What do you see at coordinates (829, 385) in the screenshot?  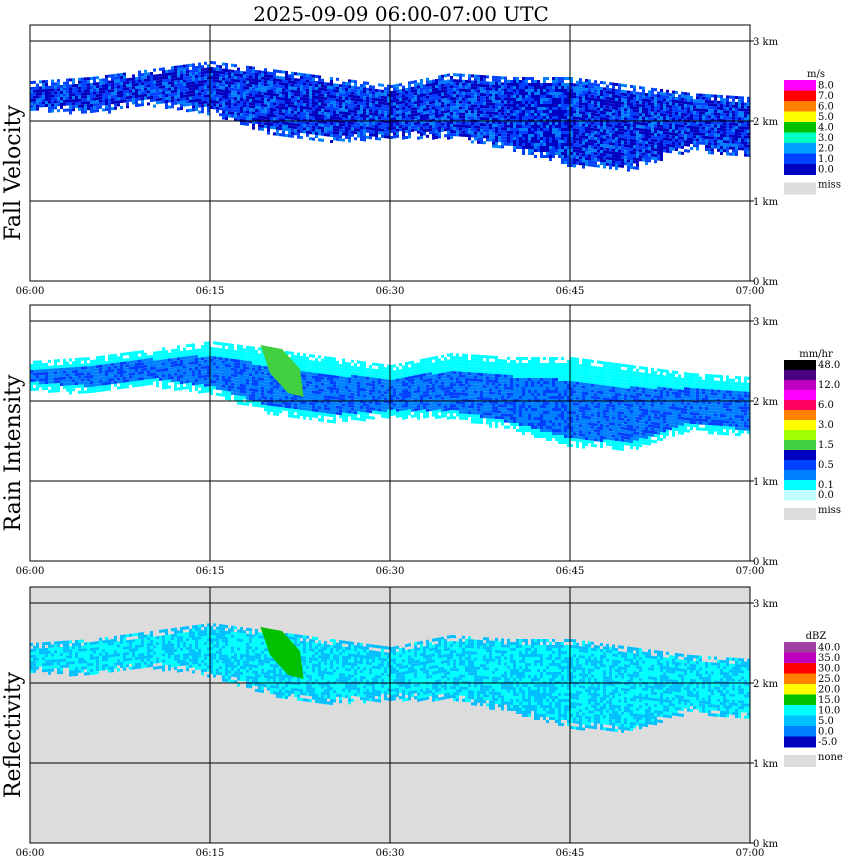 I see `legend-label: 12.0` at bounding box center [829, 385].